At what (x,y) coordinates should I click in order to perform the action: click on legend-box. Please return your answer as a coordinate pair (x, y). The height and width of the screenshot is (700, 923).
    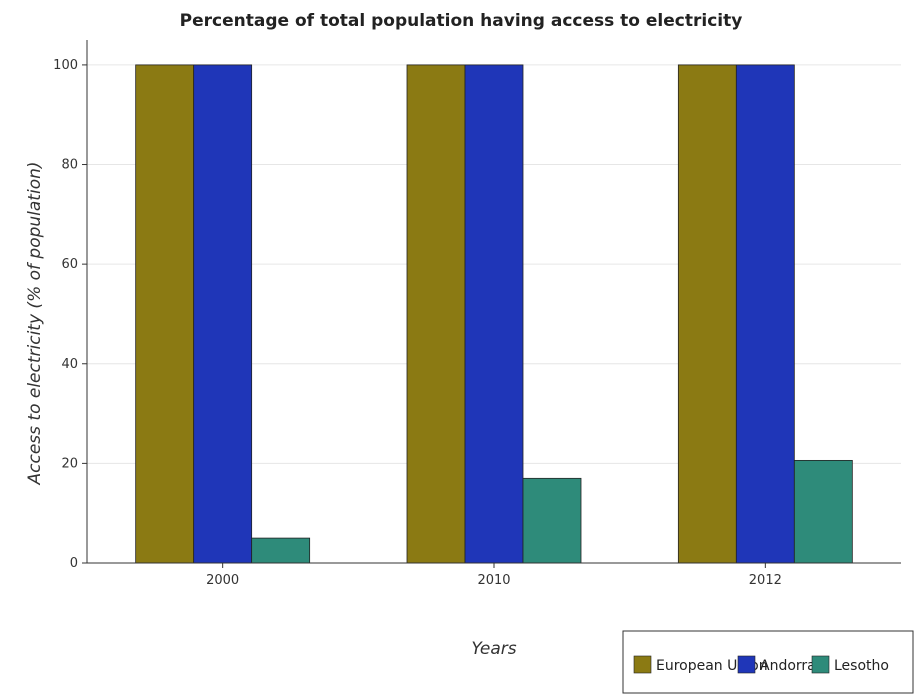
    Looking at the image, I should click on (768, 662).